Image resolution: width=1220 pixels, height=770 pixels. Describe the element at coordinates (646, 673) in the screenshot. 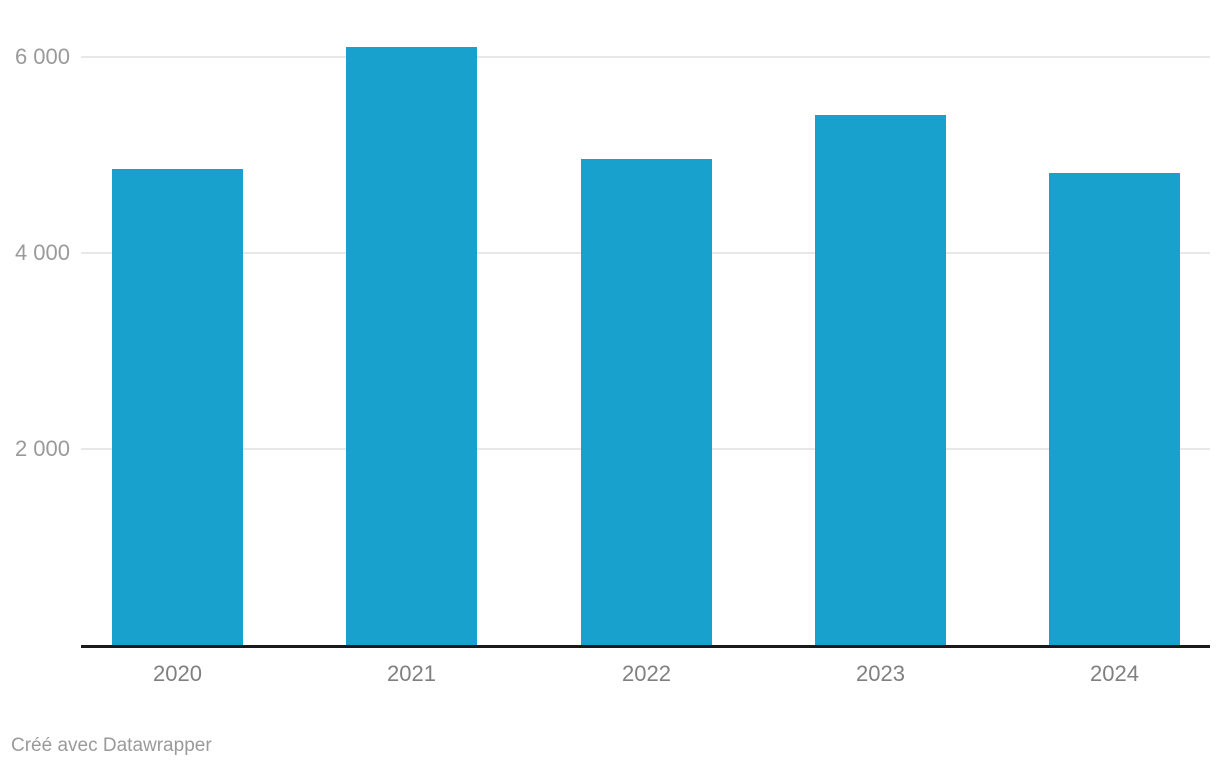

I see `x-tick-label: 2022` at that location.